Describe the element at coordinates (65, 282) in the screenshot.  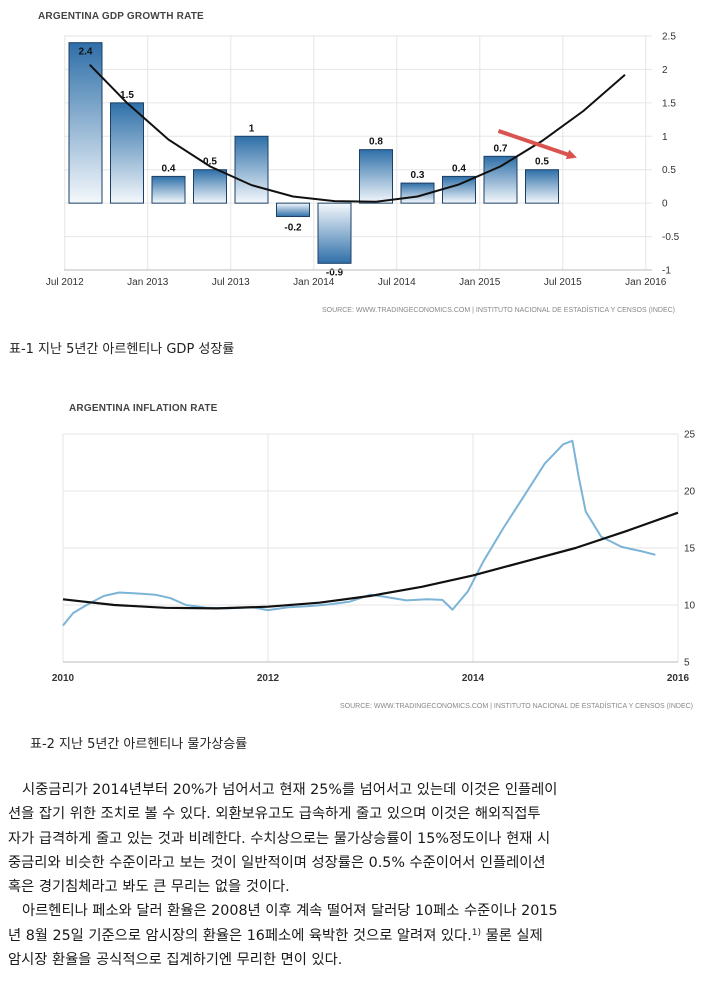
I see `gdp-x-tick-label: Jul 2012` at that location.